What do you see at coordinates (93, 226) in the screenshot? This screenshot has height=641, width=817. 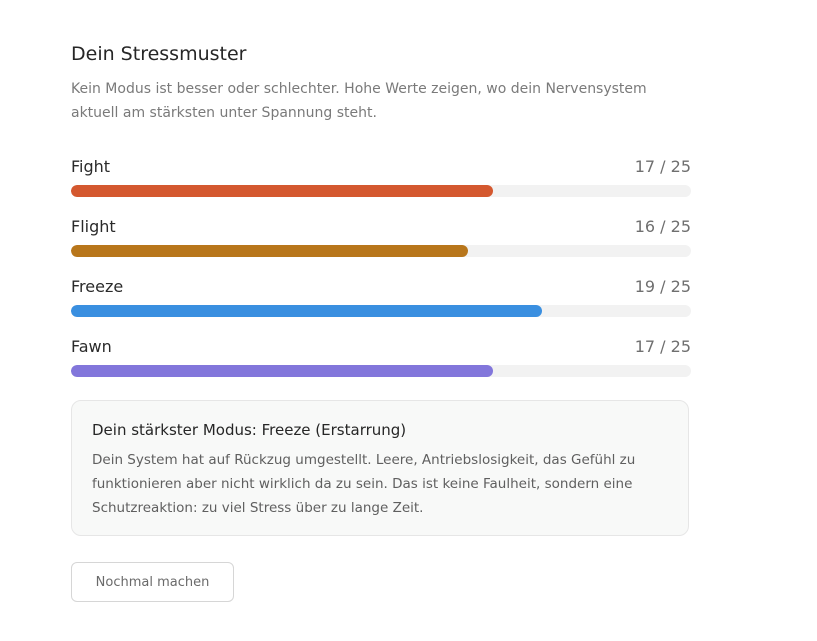 I see `mode-label: Flight` at bounding box center [93, 226].